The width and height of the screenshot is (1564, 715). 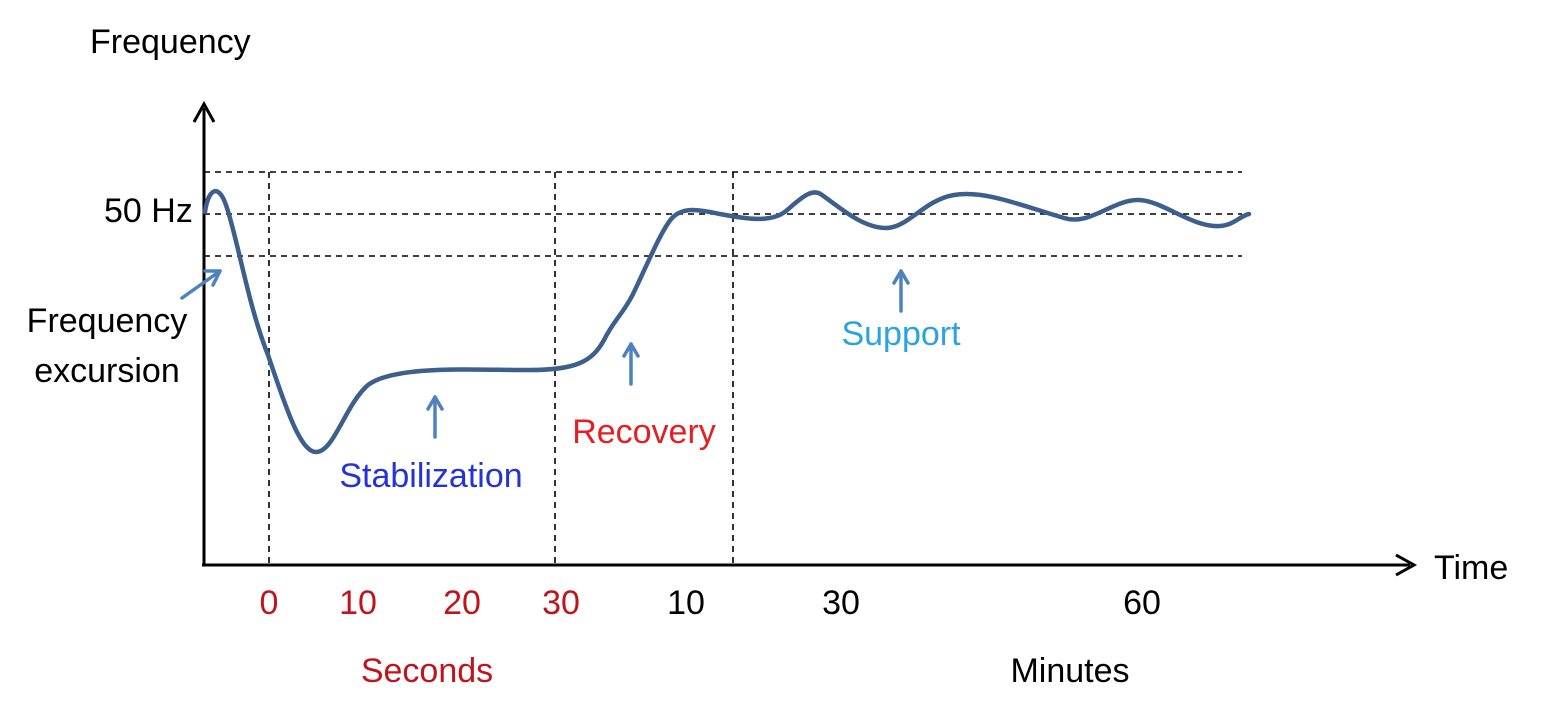 I want to click on x-axis-label: Time, so click(x=1471, y=568).